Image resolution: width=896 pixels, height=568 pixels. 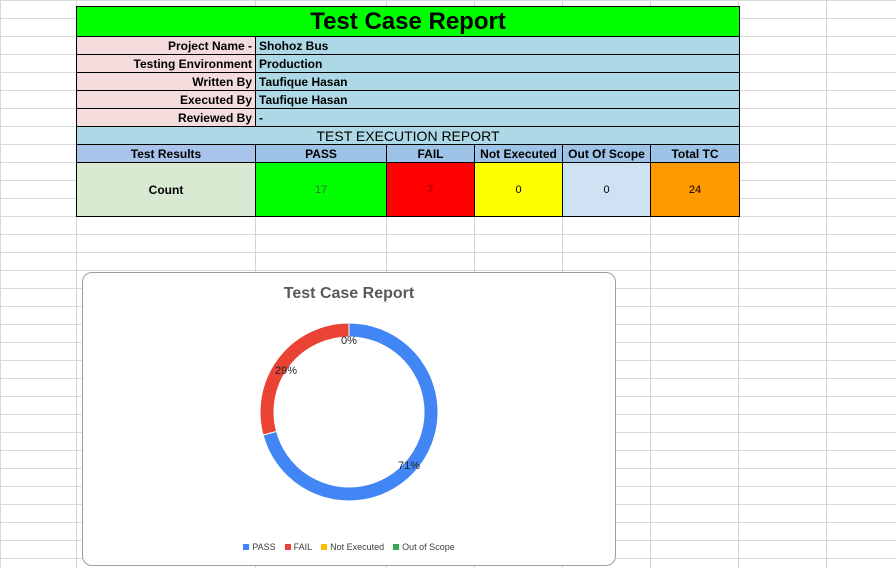 What do you see at coordinates (606, 189) in the screenshot?
I see `out-of-scope-count: 0` at bounding box center [606, 189].